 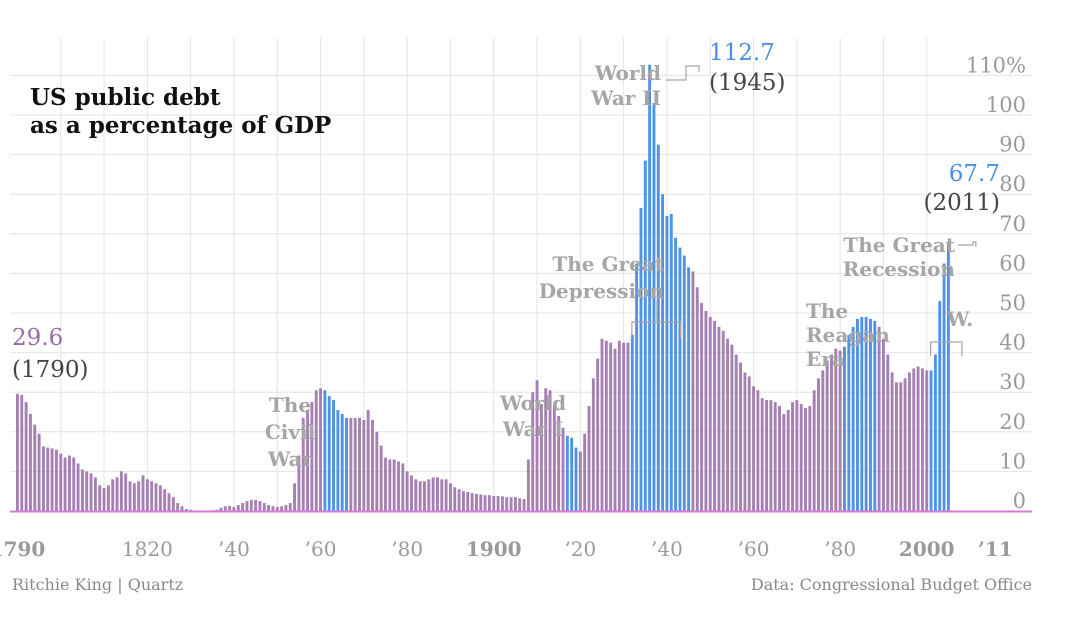 I want to click on annotation-ww1: World, so click(x=532, y=403).